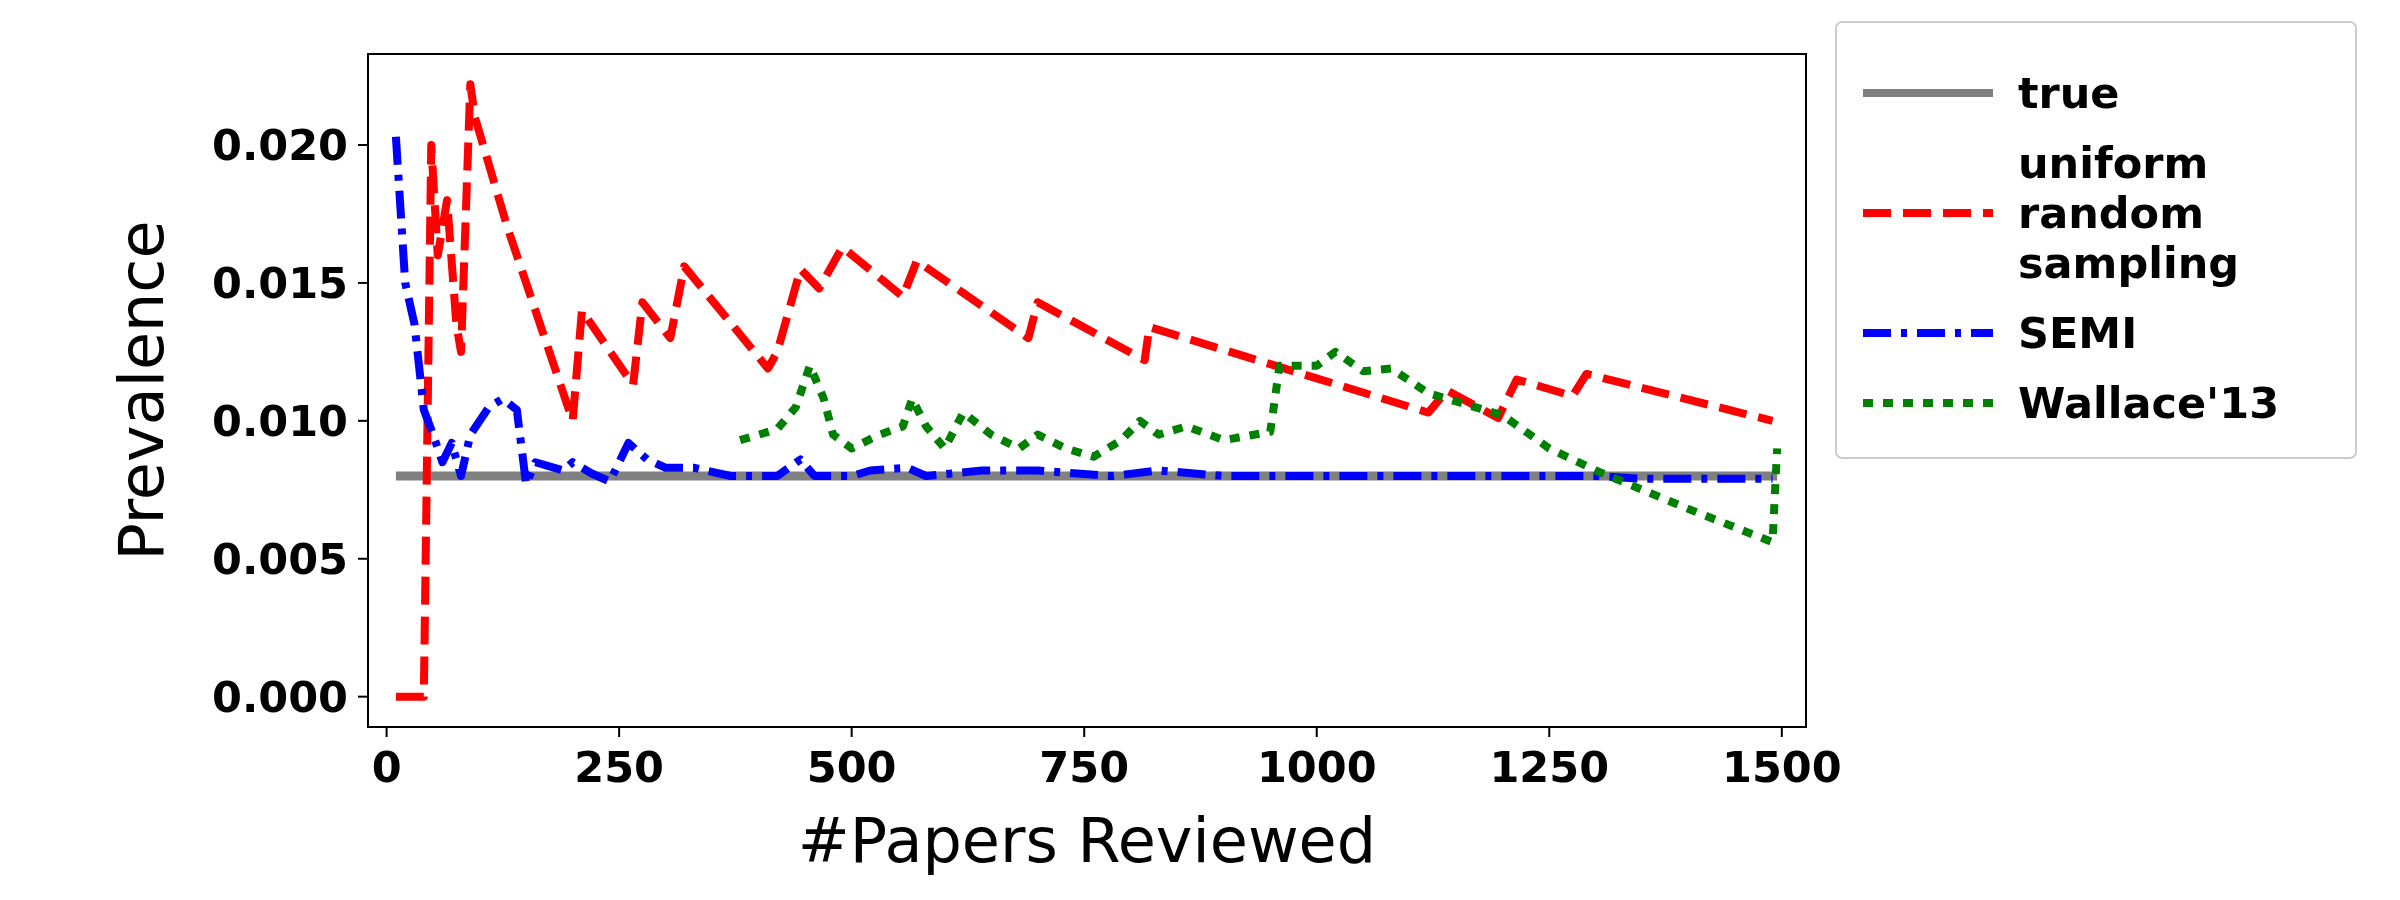 This screenshot has width=2400, height=900. Describe the element at coordinates (279, 420) in the screenshot. I see `y-tick-label: 0.010` at that location.